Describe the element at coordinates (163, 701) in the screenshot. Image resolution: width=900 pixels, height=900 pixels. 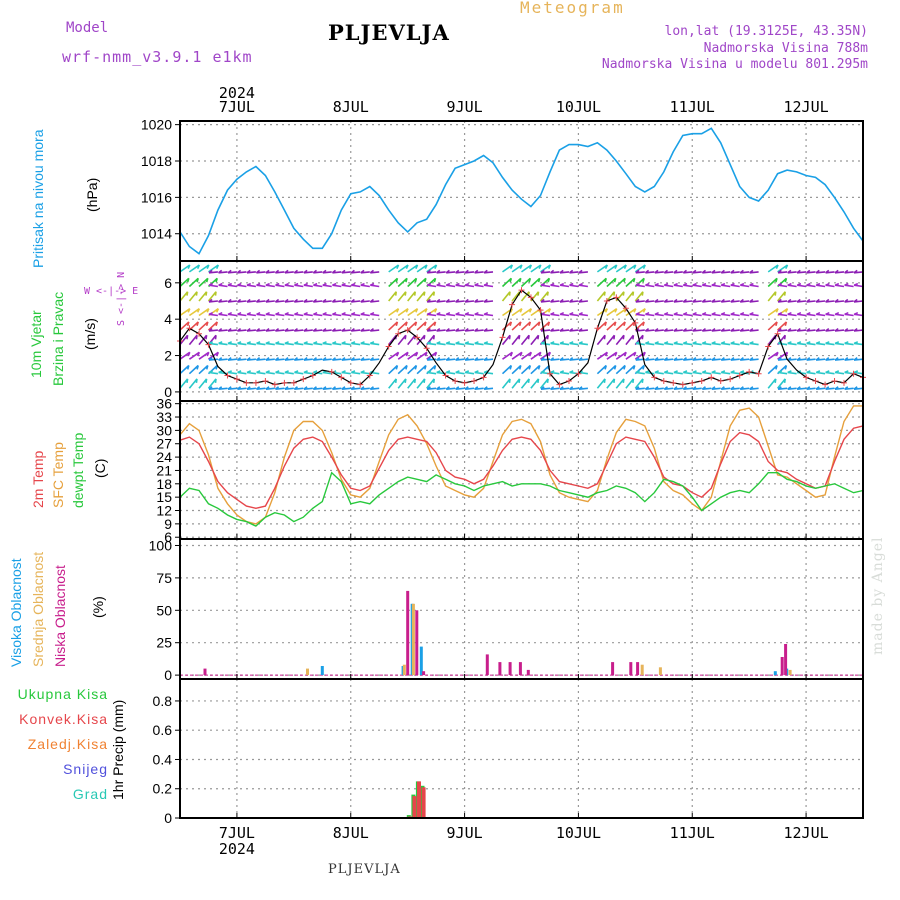
I see `y-tick-label: 0.8` at that location.